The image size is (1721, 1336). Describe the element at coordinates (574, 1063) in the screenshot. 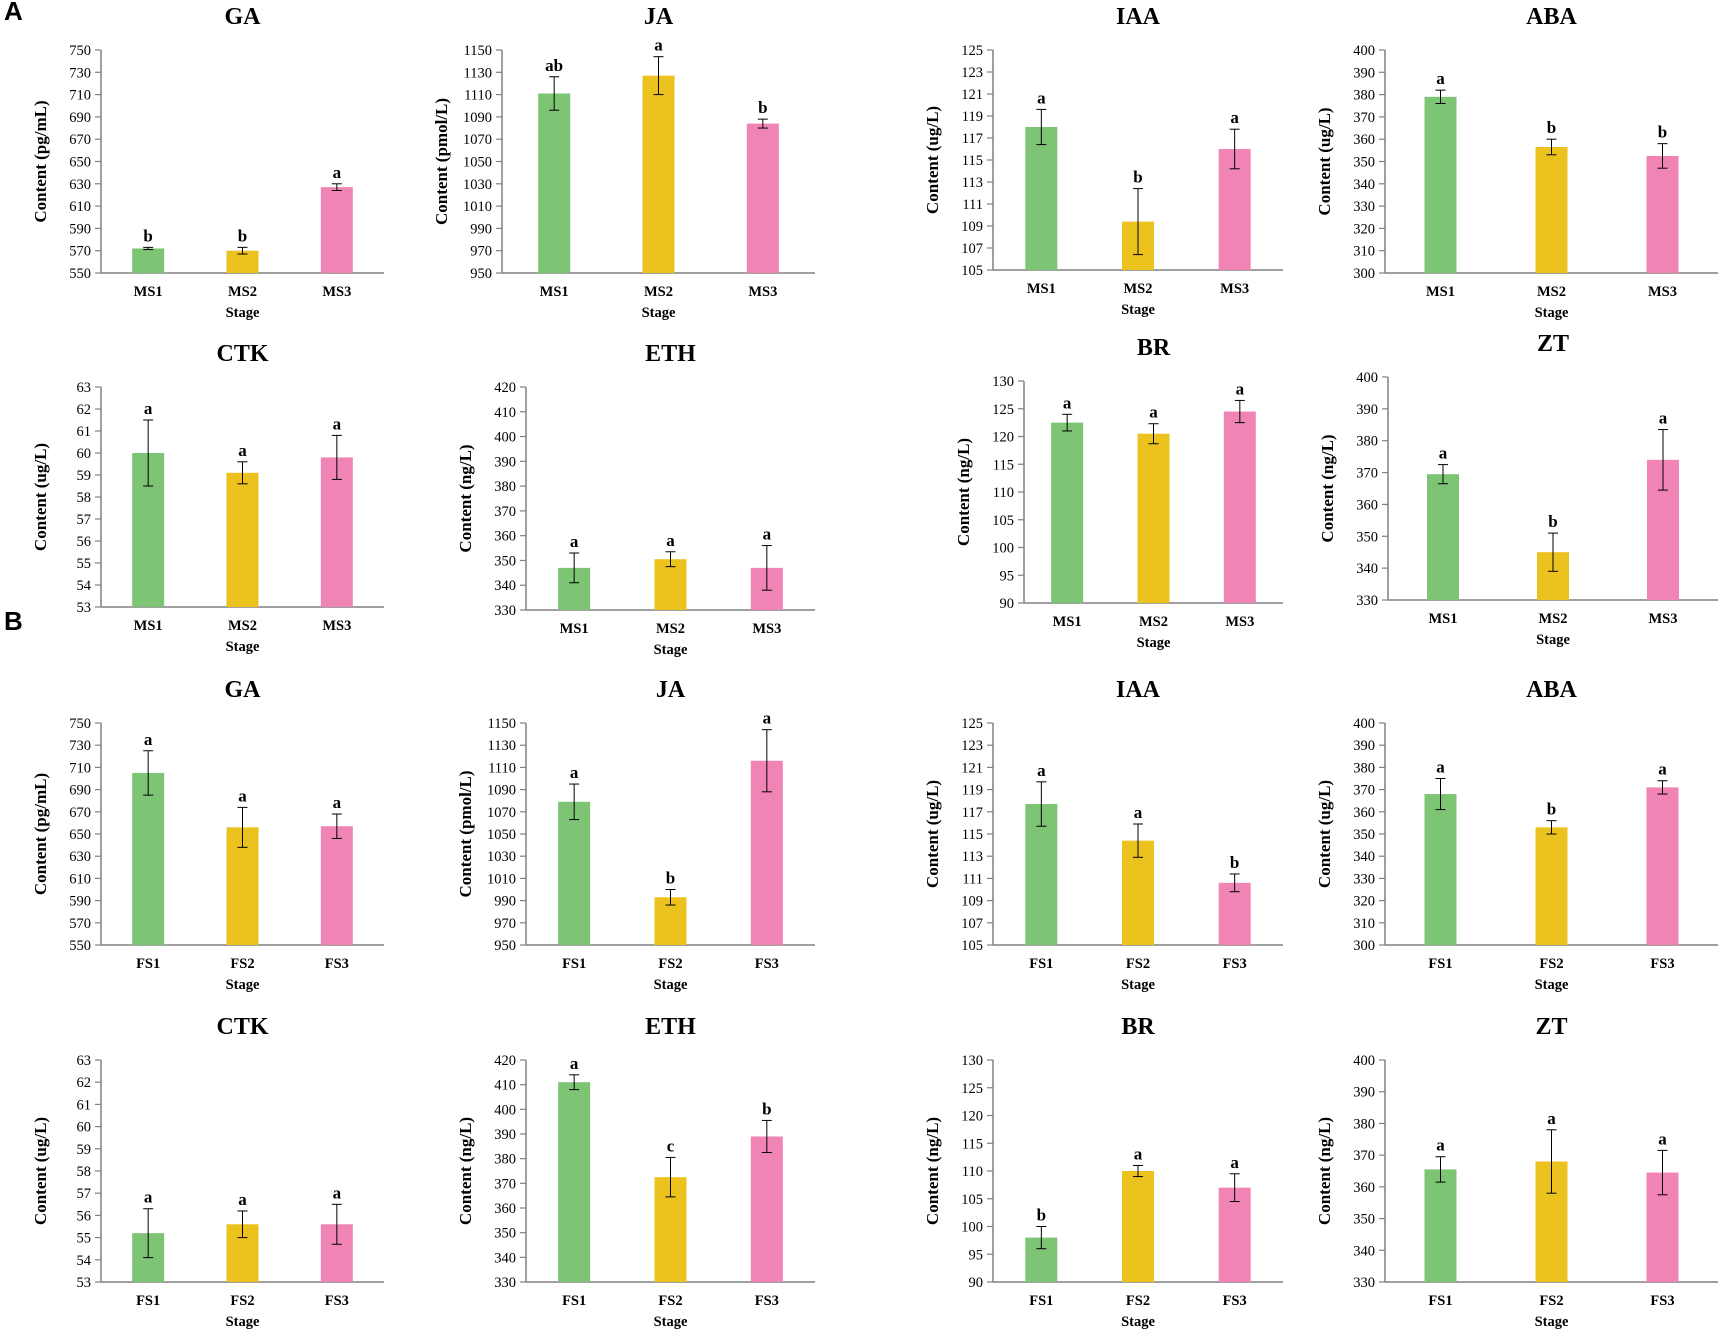

I see `chart-b-eth-significance-fs1: a` at that location.